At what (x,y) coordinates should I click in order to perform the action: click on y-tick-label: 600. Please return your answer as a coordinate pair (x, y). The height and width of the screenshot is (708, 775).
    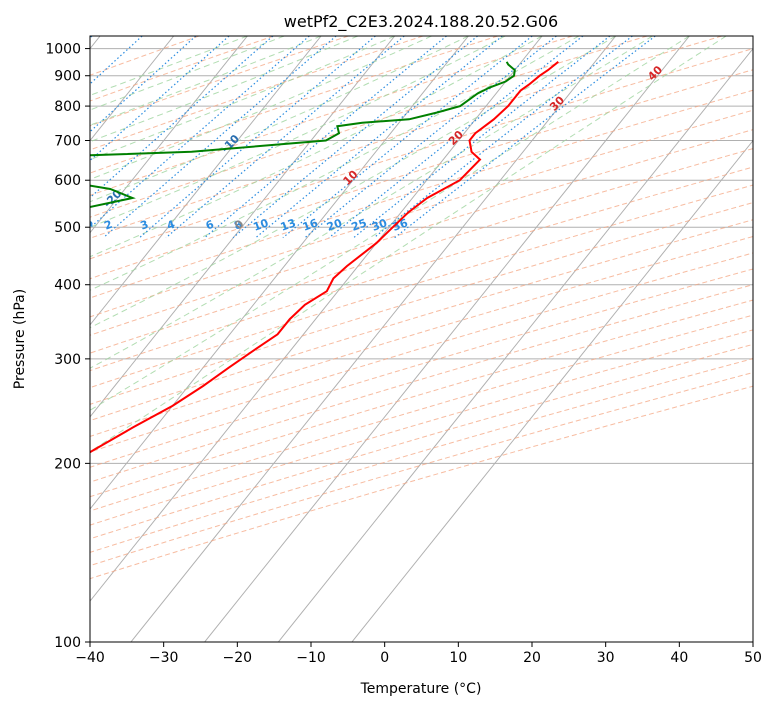
    Looking at the image, I should click on (67, 181).